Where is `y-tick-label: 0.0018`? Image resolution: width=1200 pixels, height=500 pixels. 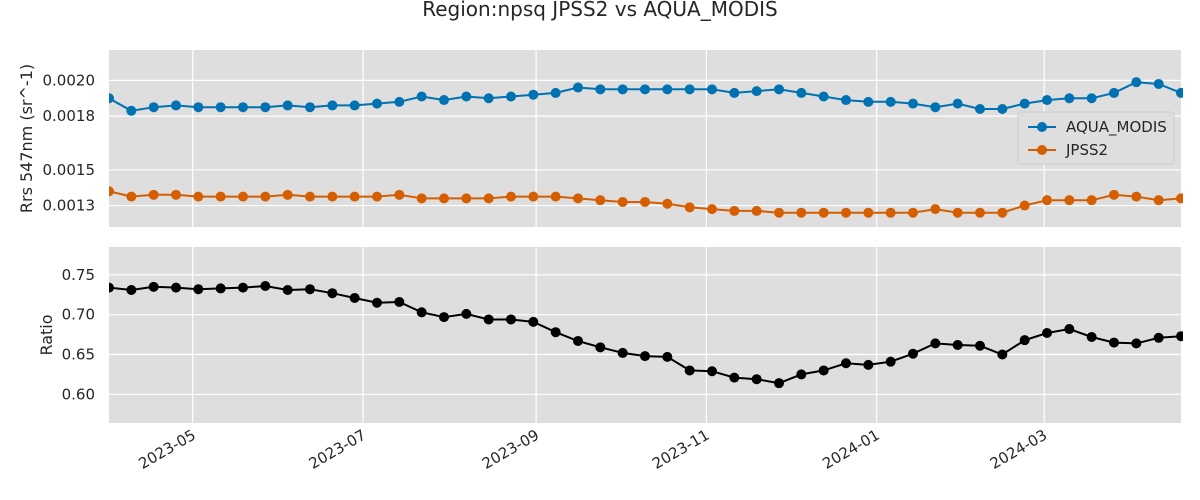 y-tick-label: 0.0018 is located at coordinates (69, 116).